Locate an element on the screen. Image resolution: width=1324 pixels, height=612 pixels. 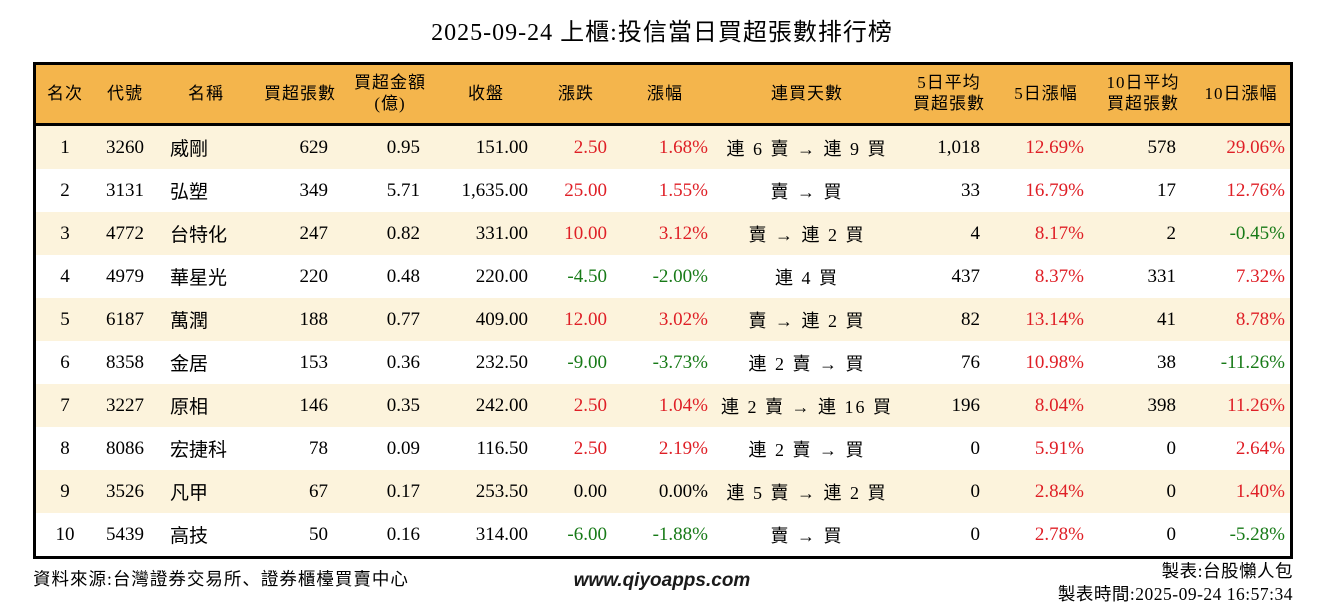
cell-net_amount: 0.36 is located at coordinates (390, 362).